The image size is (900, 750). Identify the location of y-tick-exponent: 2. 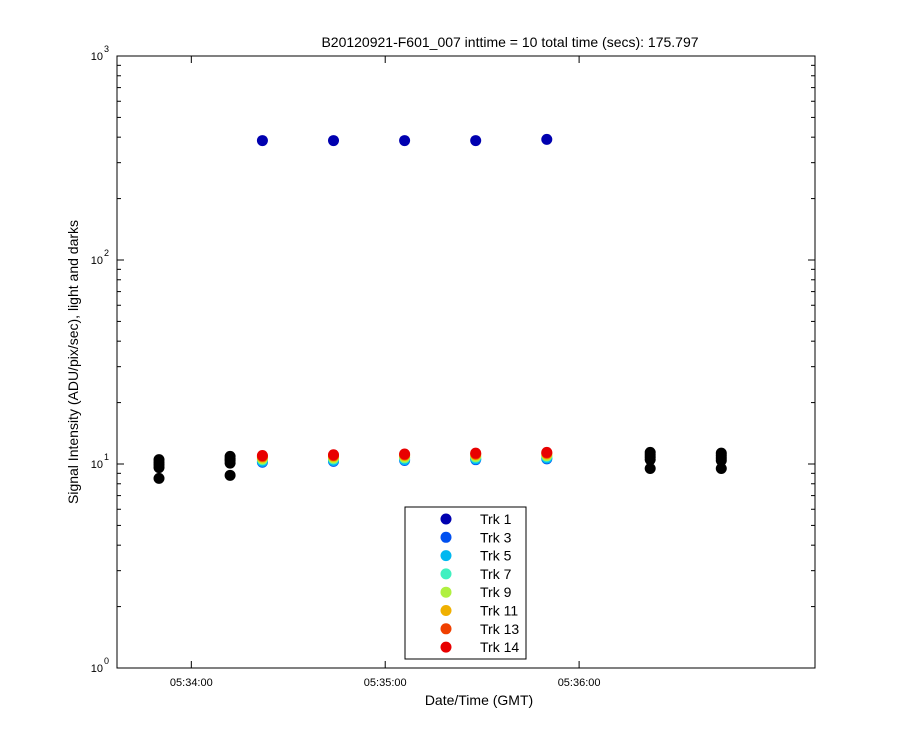
(106, 253).